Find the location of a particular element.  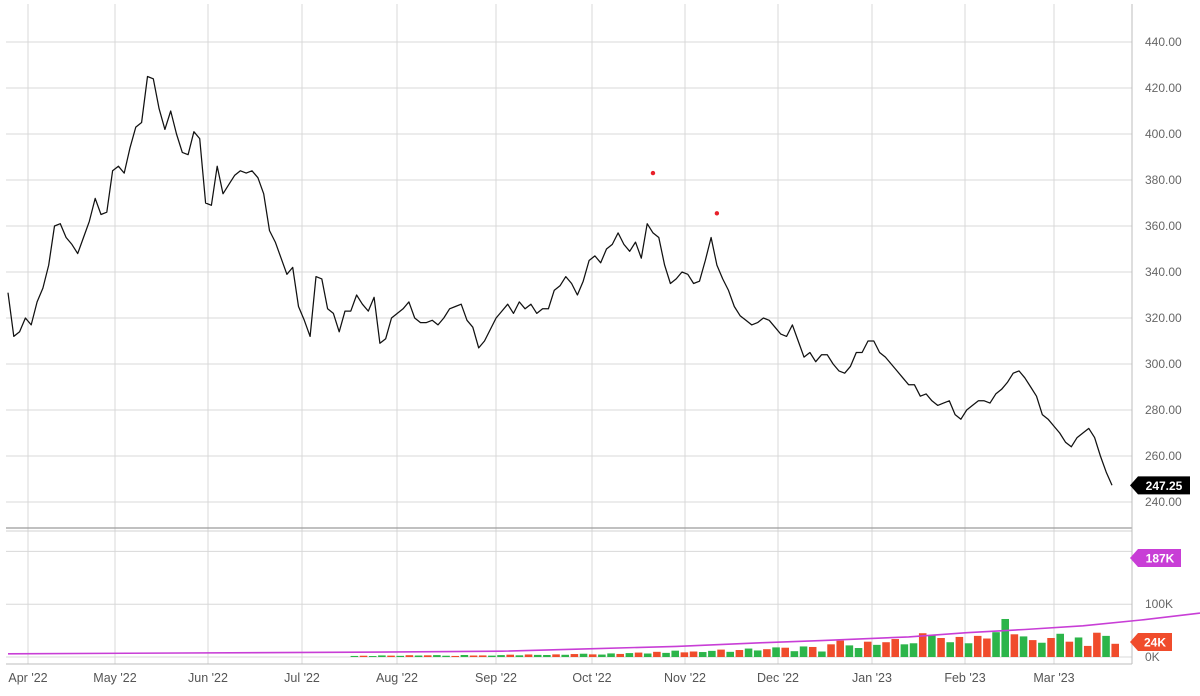

volume-line-label: 187K is located at coordinates (1160, 559).